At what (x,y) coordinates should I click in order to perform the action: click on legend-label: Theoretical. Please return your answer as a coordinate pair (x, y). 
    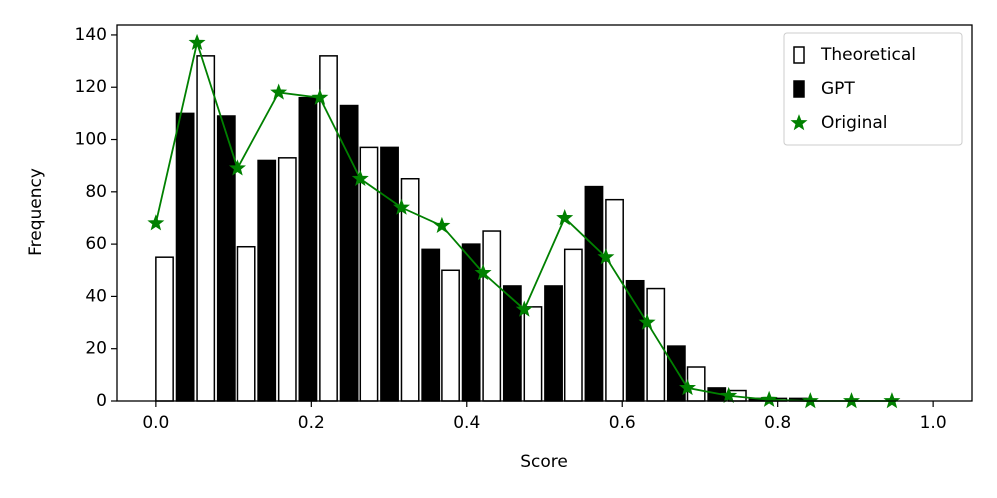
    Looking at the image, I should click on (868, 55).